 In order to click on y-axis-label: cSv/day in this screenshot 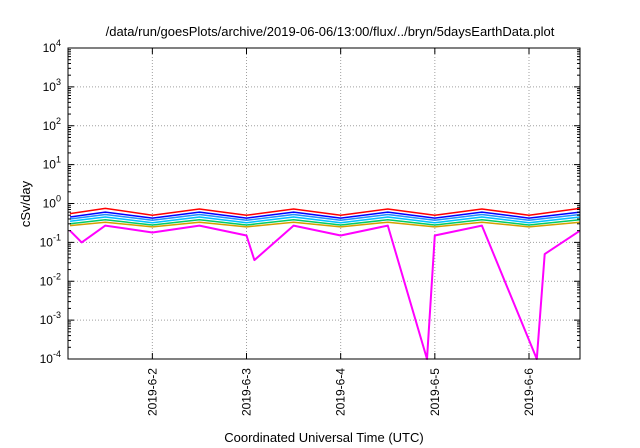, I will do `click(25, 203)`.